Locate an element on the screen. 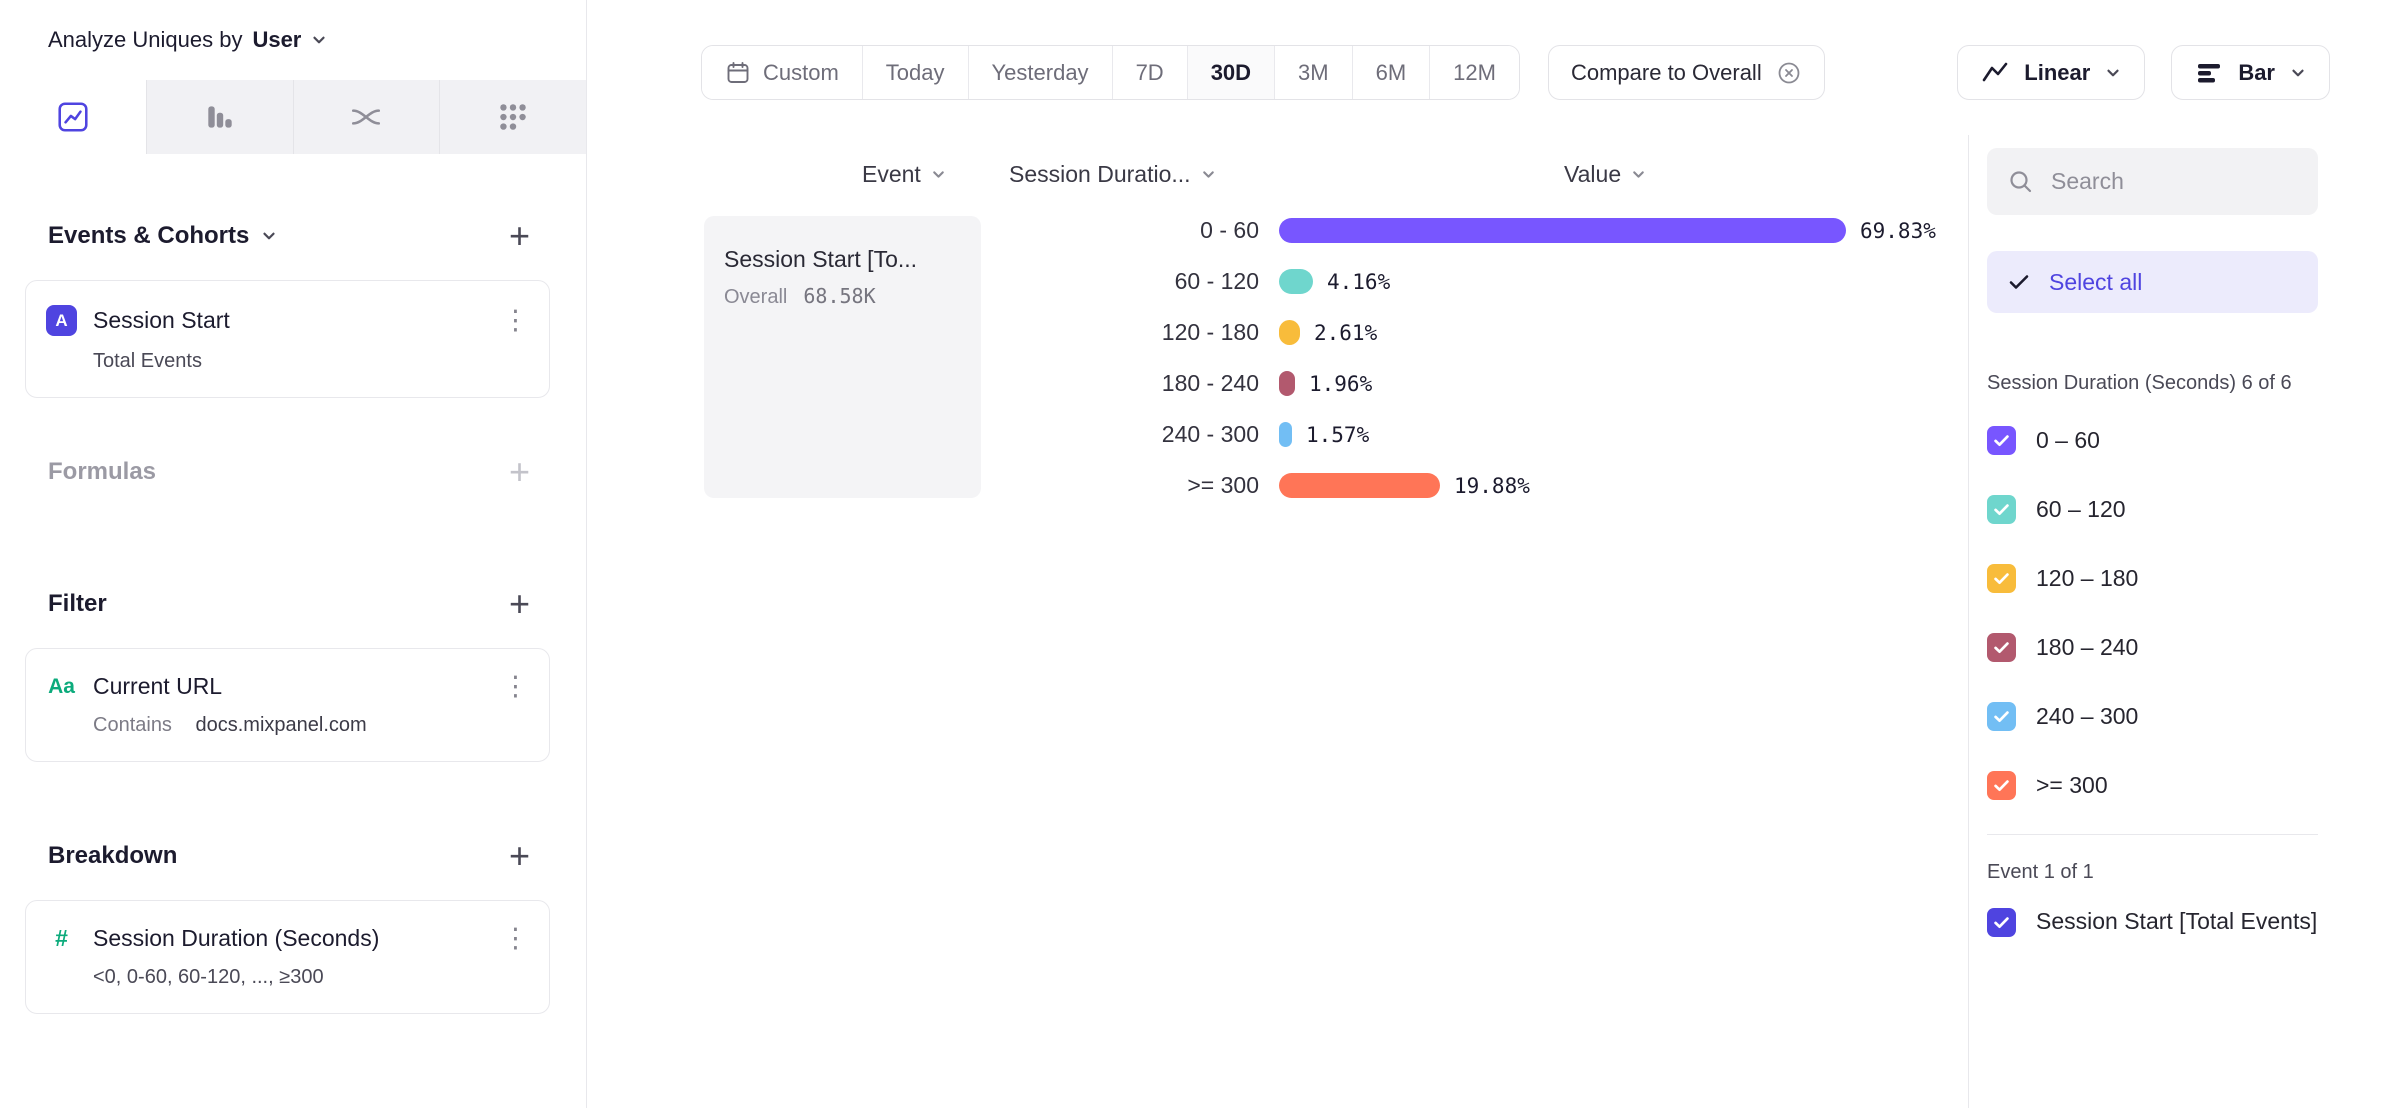  event-item-checkbox is located at coordinates (2001, 922).